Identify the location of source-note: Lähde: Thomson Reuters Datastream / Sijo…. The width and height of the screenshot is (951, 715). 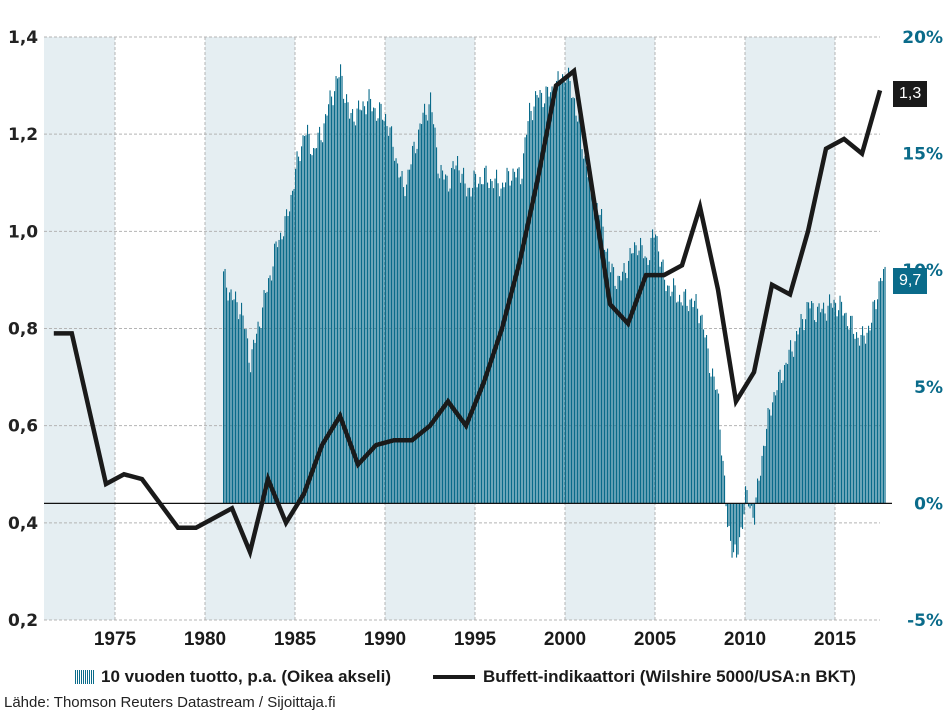
(170, 702).